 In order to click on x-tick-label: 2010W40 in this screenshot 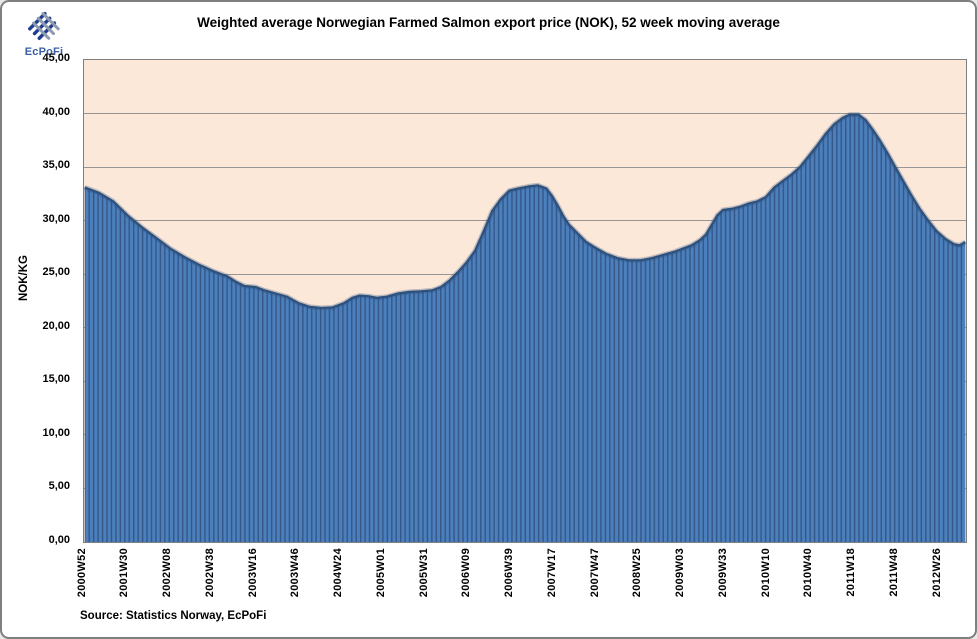, I will do `click(808, 573)`.